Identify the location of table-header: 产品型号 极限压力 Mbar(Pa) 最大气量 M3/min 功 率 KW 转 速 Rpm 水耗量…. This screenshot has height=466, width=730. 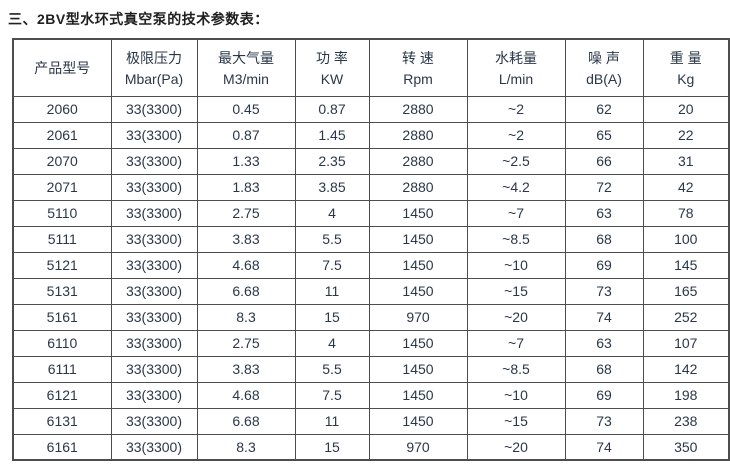
(371, 67).